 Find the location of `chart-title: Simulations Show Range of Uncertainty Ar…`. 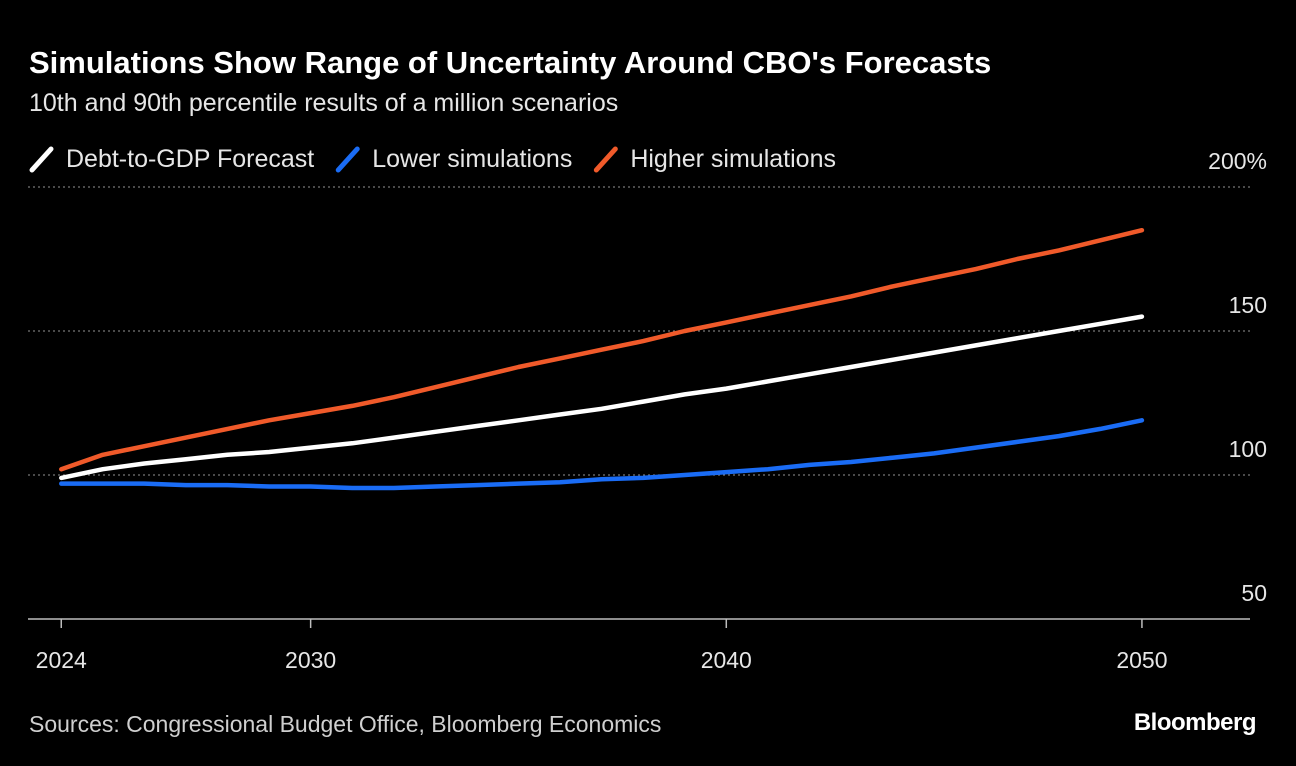

chart-title: Simulations Show Range of Uncertainty Ar… is located at coordinates (510, 62).